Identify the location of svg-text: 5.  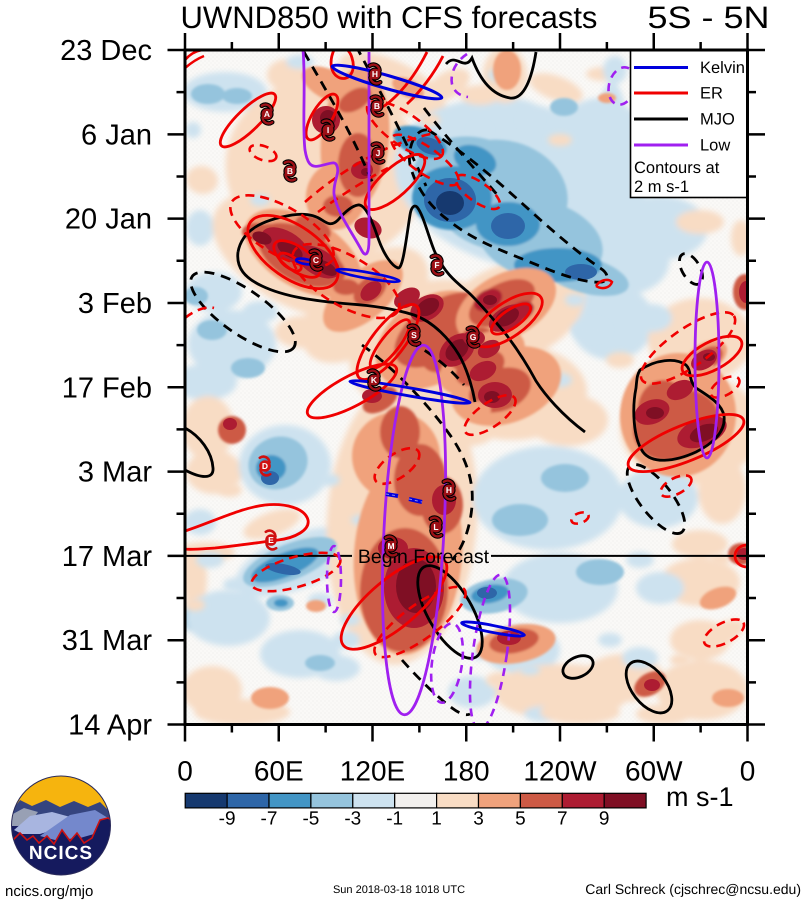
(520, 818).